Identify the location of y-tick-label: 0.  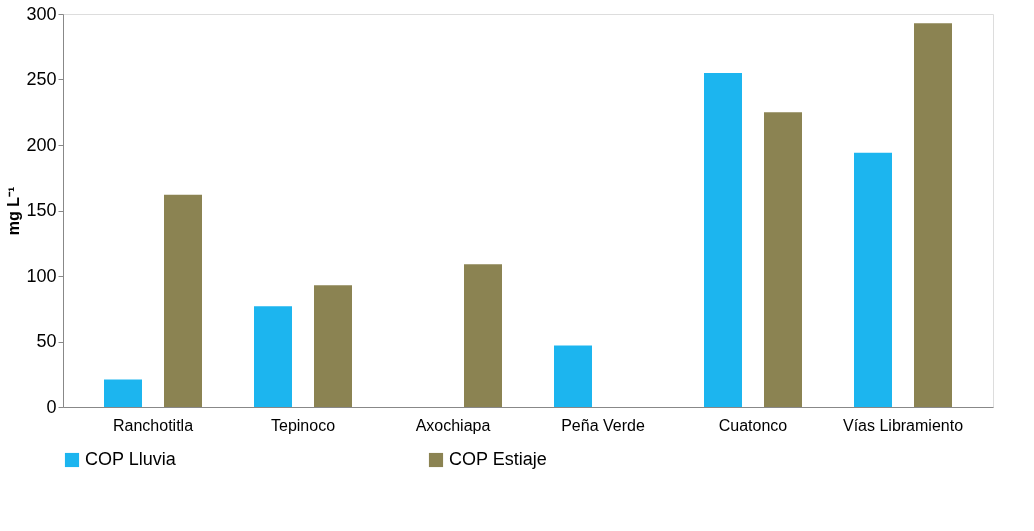
(51, 406).